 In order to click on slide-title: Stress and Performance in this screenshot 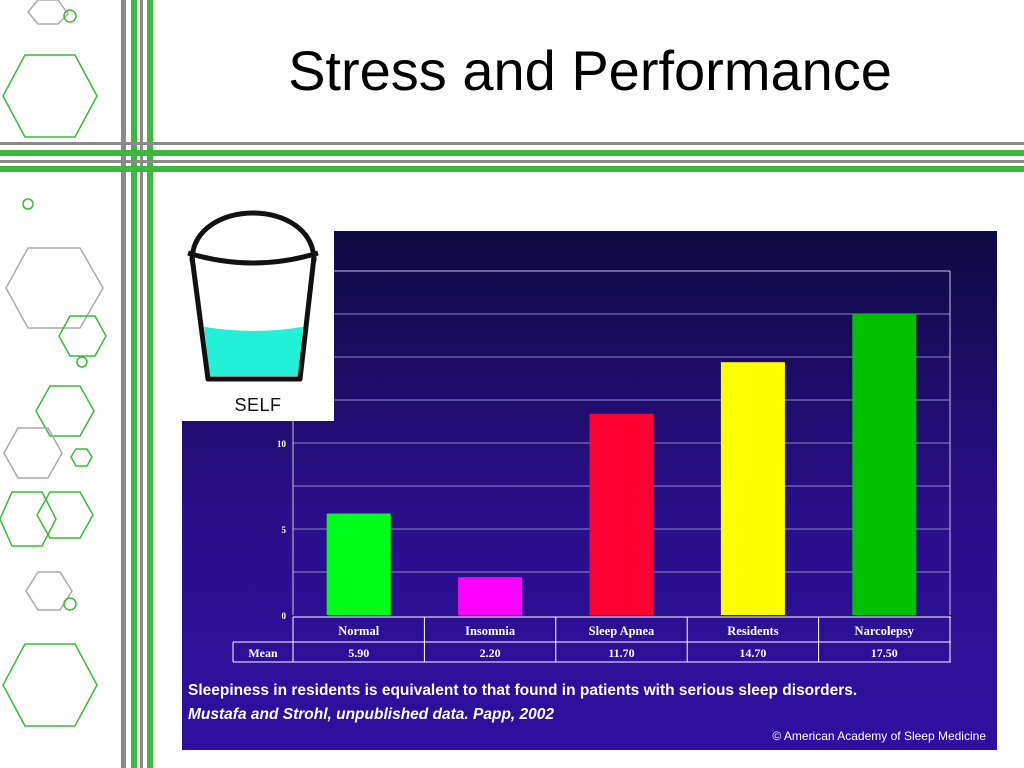, I will do `click(590, 70)`.